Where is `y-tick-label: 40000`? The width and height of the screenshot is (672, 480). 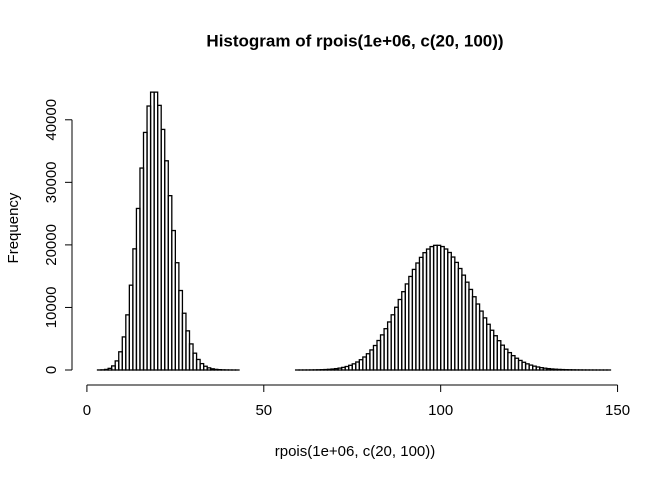 y-tick-label: 40000 is located at coordinates (51, 120).